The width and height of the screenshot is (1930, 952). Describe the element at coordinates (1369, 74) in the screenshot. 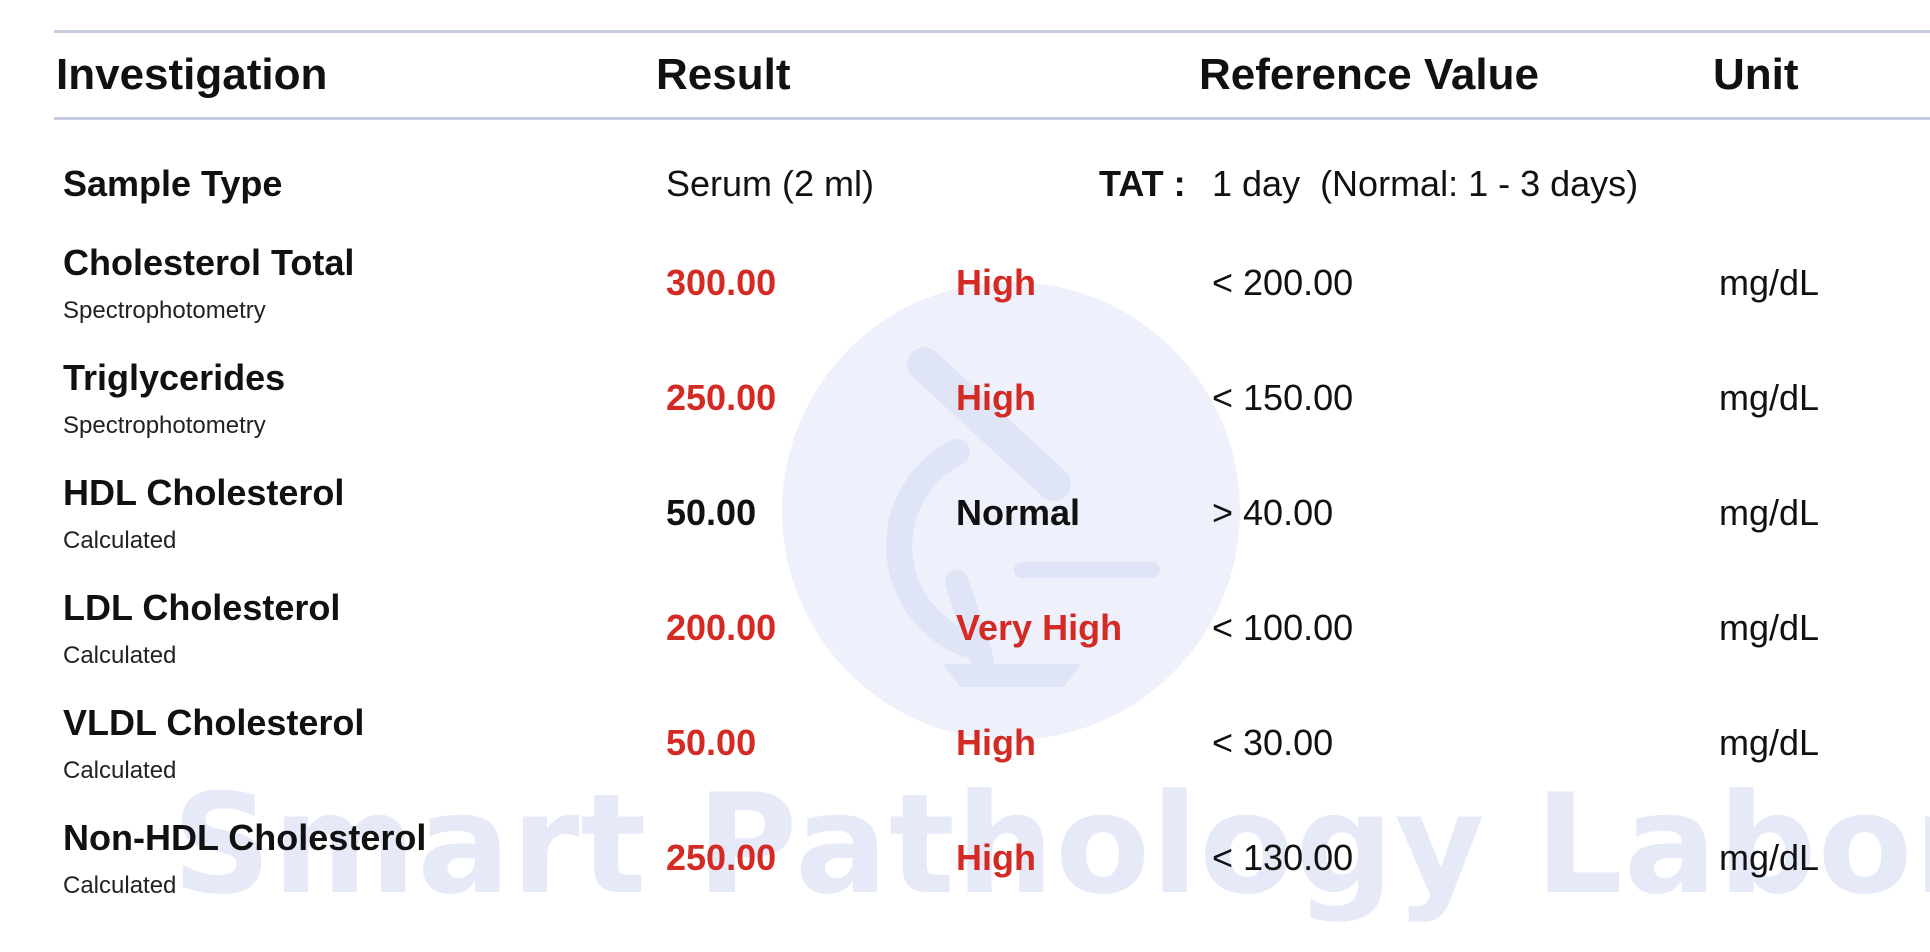

I see `column-header-reference-value: Reference Value` at that location.